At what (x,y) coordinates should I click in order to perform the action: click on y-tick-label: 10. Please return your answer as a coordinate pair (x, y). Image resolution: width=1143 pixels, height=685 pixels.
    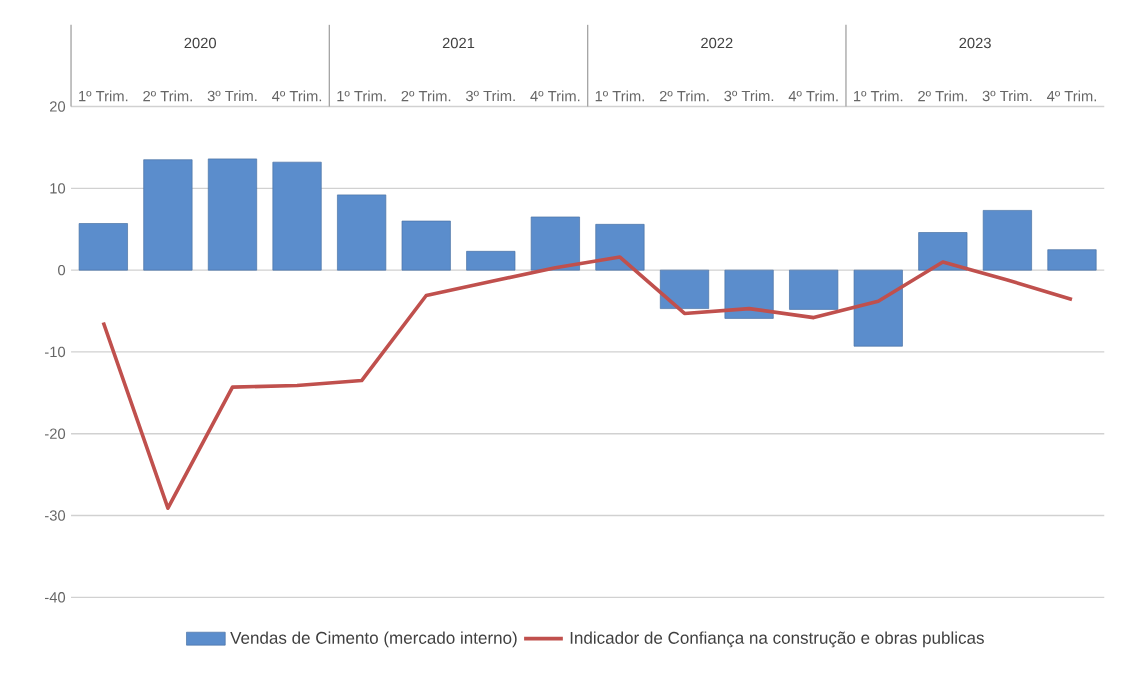
    Looking at the image, I should click on (58, 188).